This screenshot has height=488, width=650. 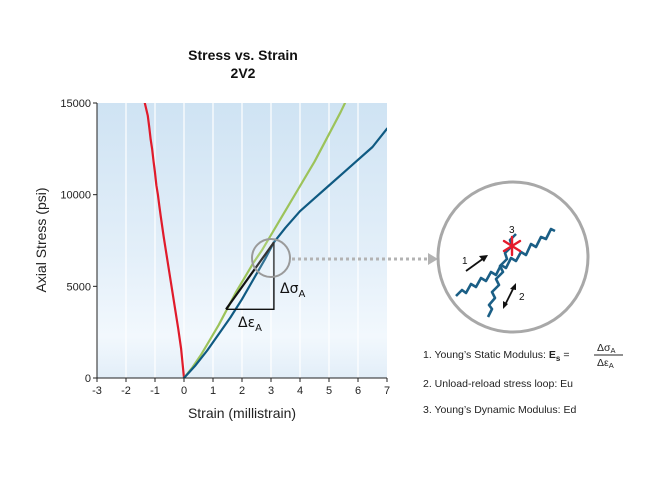 What do you see at coordinates (513, 286) in the screenshot?
I see `inset-arrow-2-head-up` at bounding box center [513, 286].